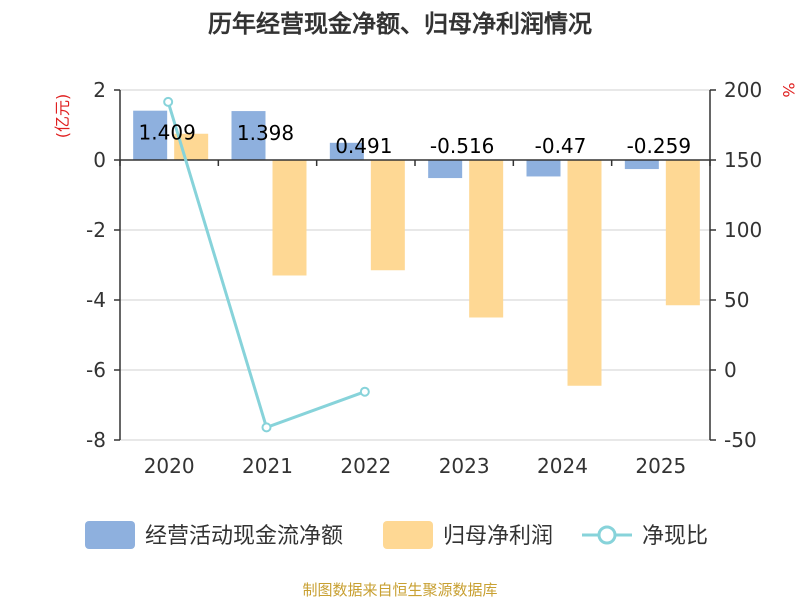 This screenshot has height=600, width=800. What do you see at coordinates (743, 265) in the screenshot?
I see `right-tick-labels: 200 150 100 50 0 -50` at bounding box center [743, 265].